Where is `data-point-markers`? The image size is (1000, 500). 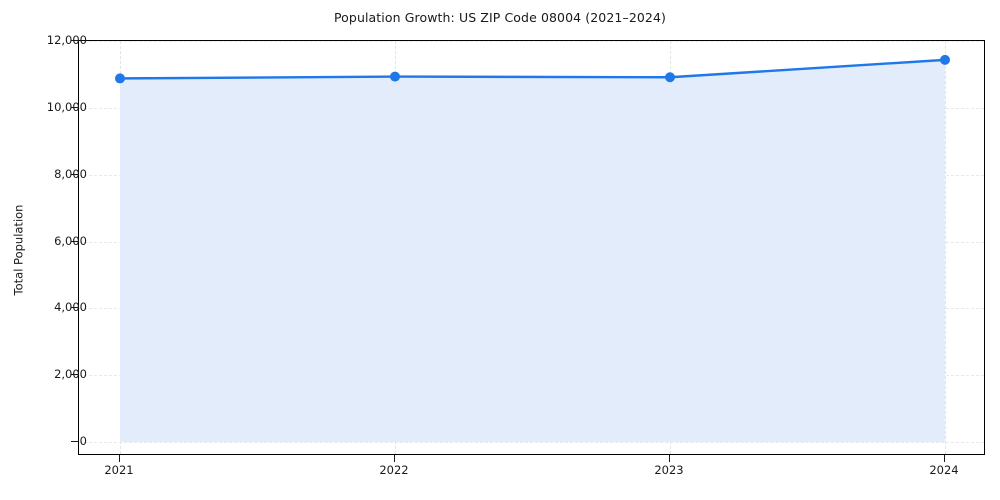
data-point-markers is located at coordinates (532, 69).